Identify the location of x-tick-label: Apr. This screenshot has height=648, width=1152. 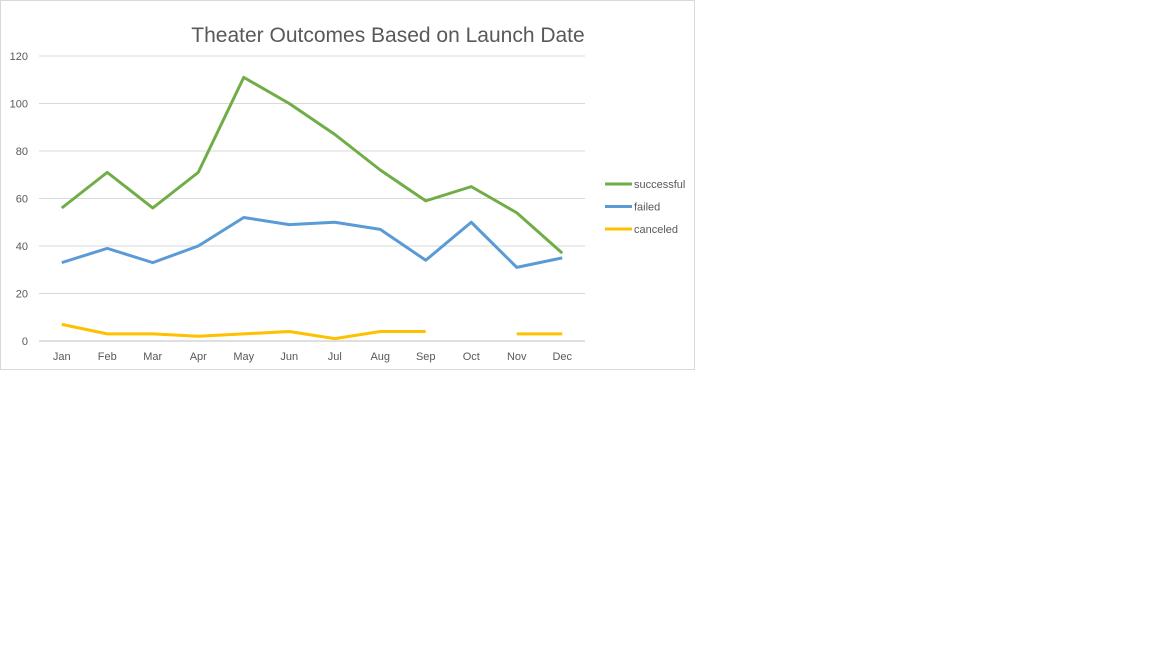
(198, 357).